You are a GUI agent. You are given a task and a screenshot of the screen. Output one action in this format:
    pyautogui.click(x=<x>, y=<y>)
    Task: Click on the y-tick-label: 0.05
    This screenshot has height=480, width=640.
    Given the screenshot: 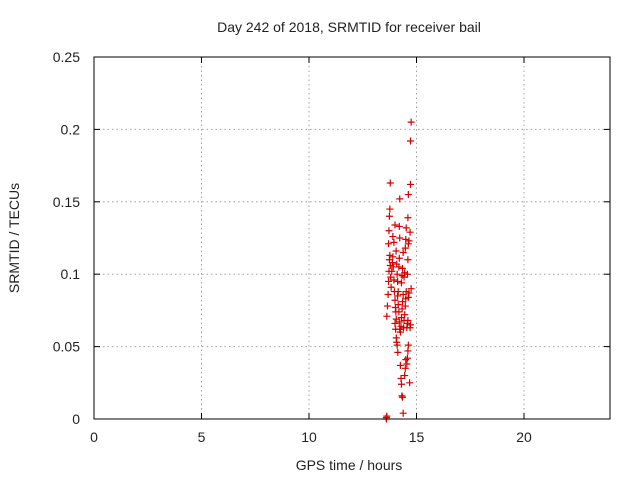 What is the action you would take?
    pyautogui.click(x=66, y=347)
    